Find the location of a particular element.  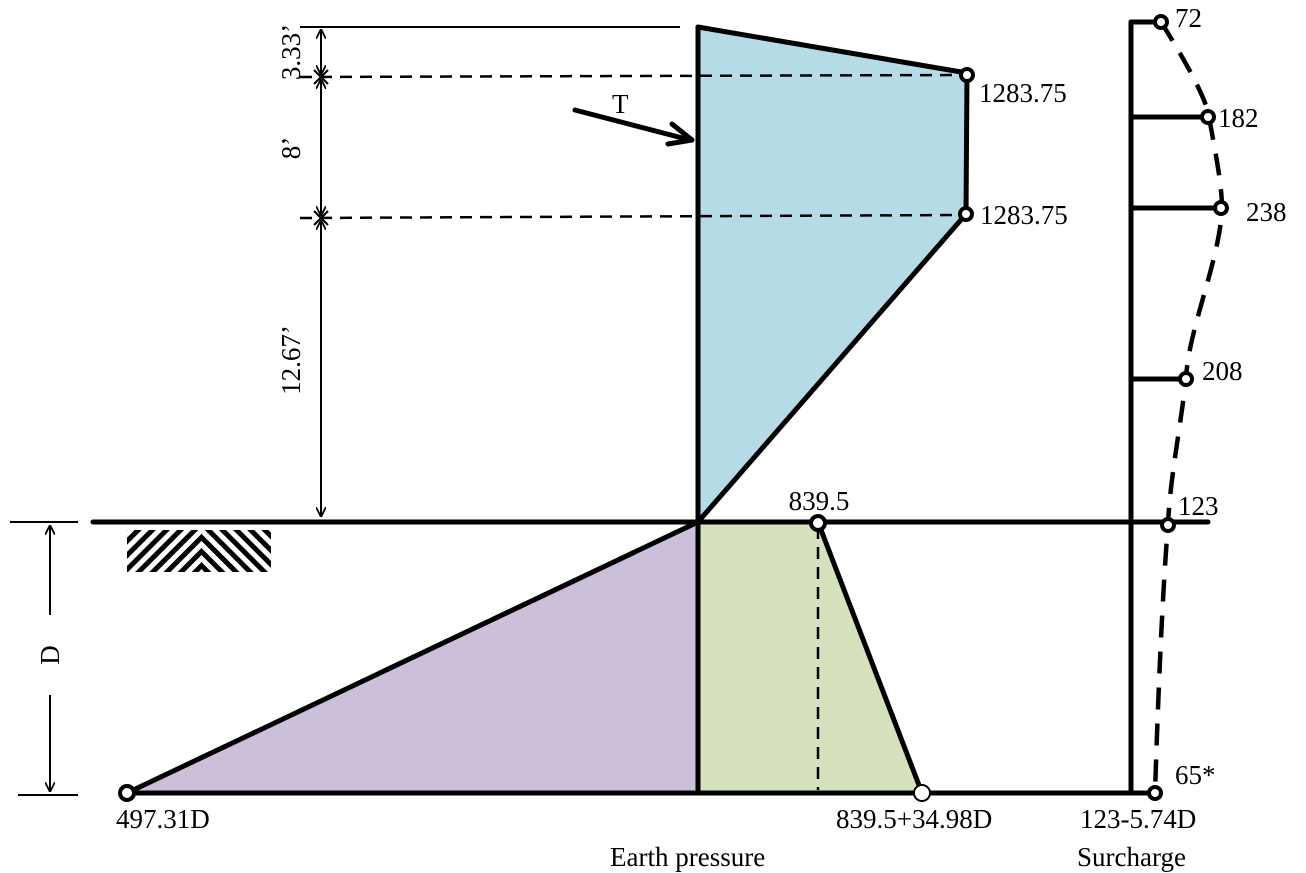

label-passive-base: 497.31D is located at coordinates (163, 819).